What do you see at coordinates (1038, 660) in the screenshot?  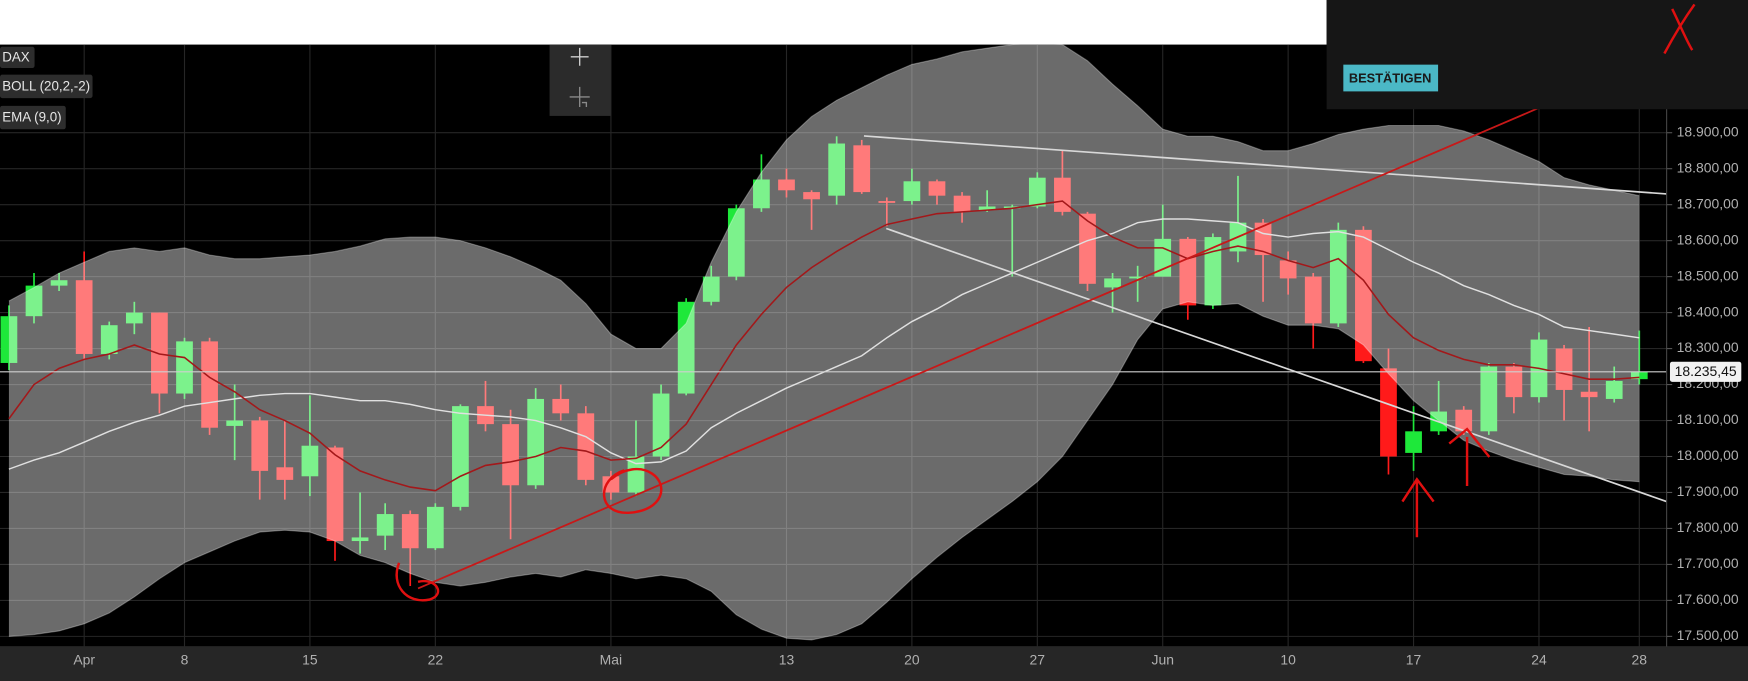 I see `x-tick-label: 27` at bounding box center [1038, 660].